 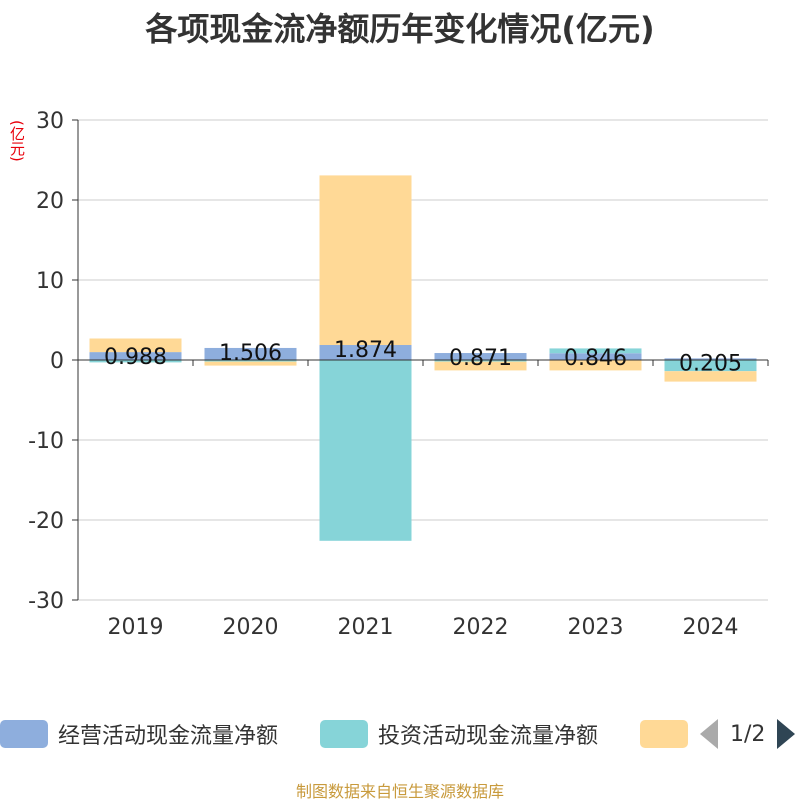 What do you see at coordinates (46, 521) in the screenshot?
I see `y-tick-label: -20` at bounding box center [46, 521].